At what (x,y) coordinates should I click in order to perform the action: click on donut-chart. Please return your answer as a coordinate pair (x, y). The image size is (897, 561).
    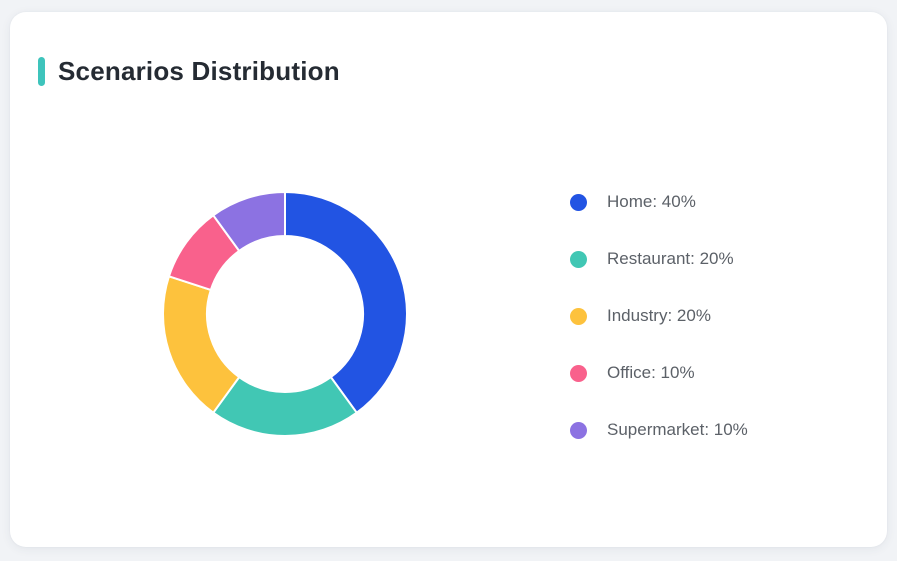
    Looking at the image, I should click on (285, 314).